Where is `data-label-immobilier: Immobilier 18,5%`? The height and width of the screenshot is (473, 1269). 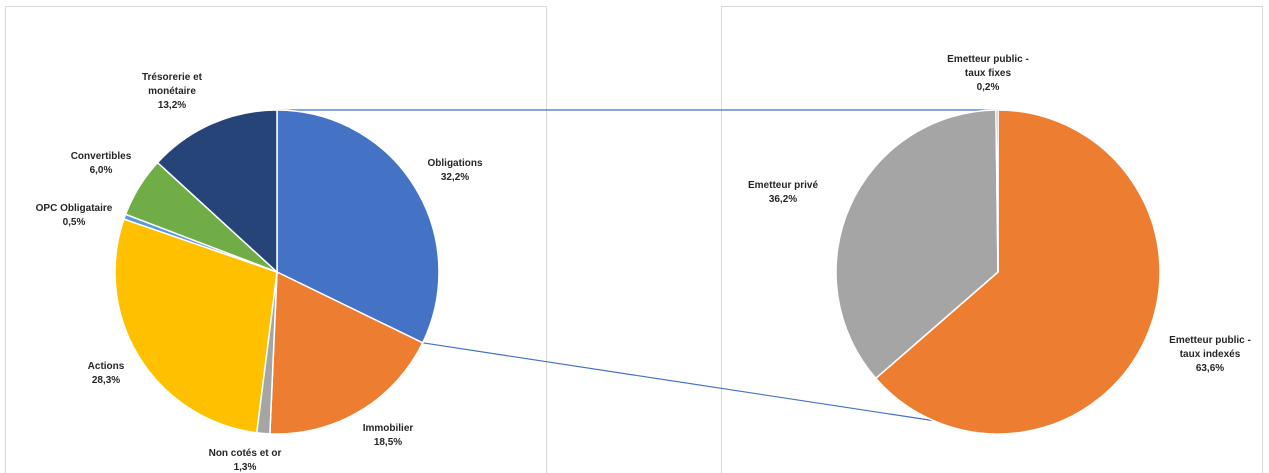 data-label-immobilier: Immobilier 18,5% is located at coordinates (388, 435).